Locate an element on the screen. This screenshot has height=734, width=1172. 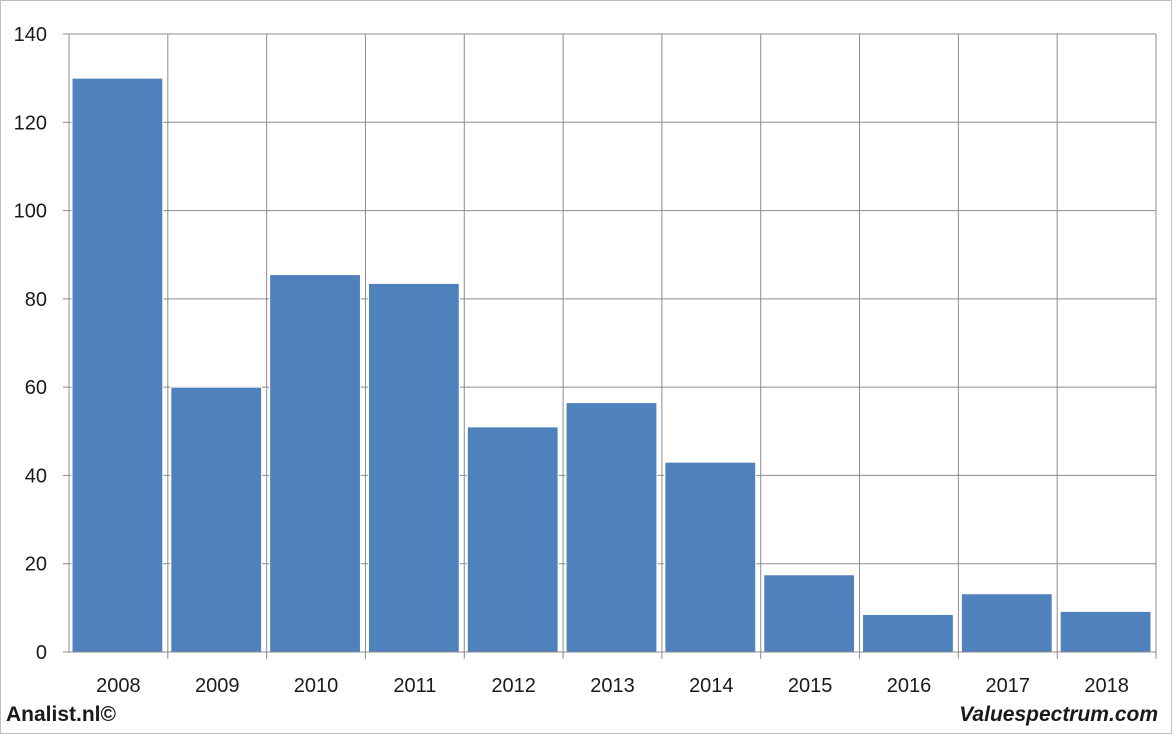
bar-2010 is located at coordinates (315, 463).